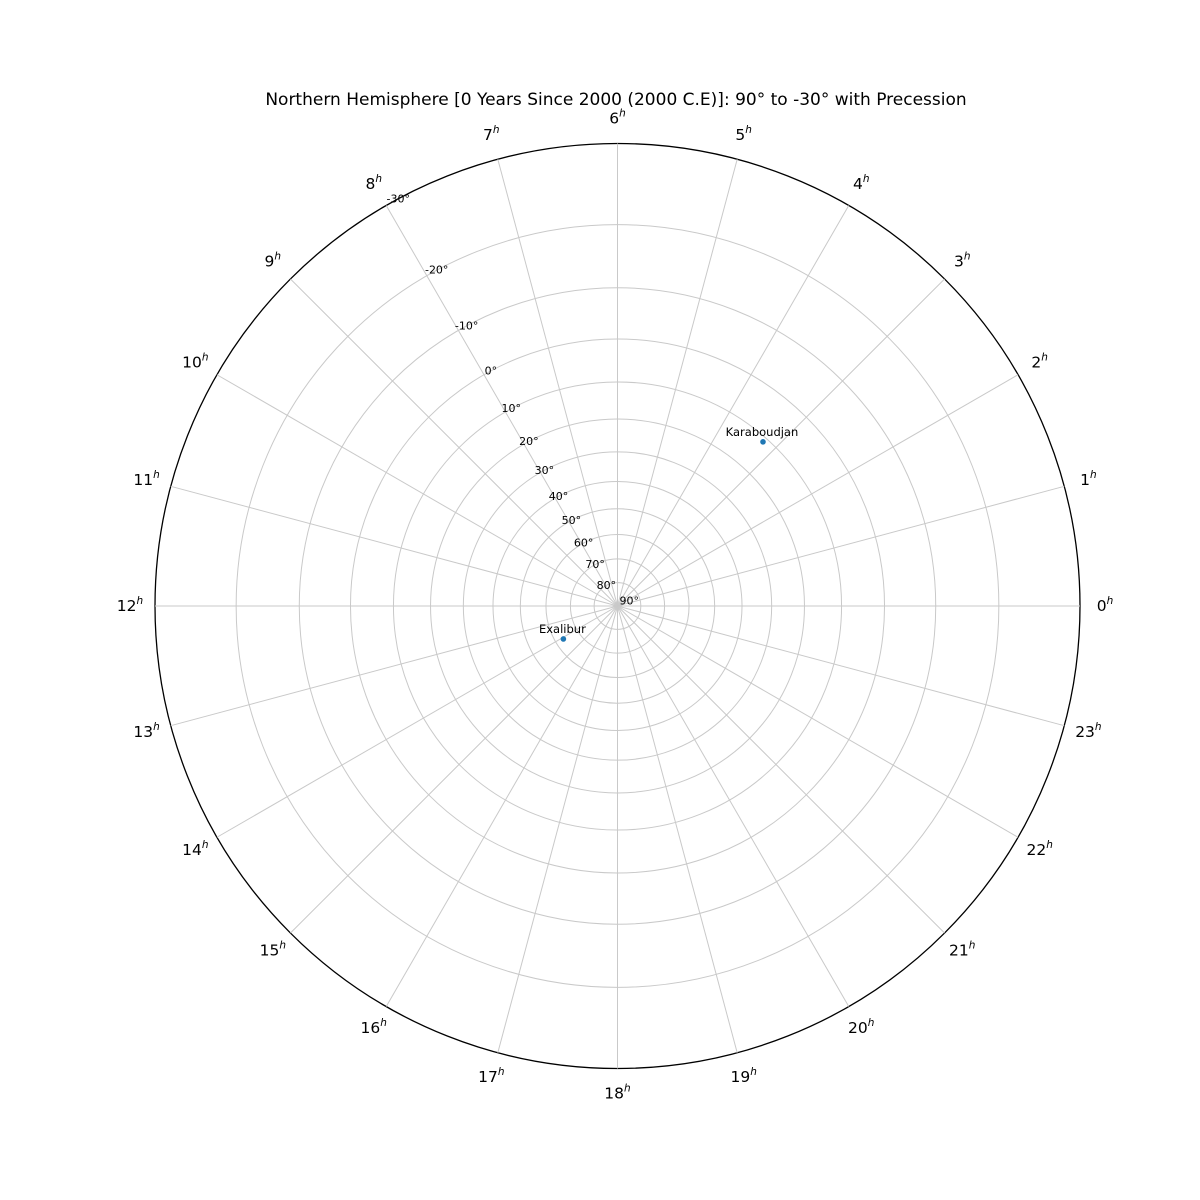  What do you see at coordinates (1039, 361) in the screenshot?
I see `hour-label: 2h` at bounding box center [1039, 361].